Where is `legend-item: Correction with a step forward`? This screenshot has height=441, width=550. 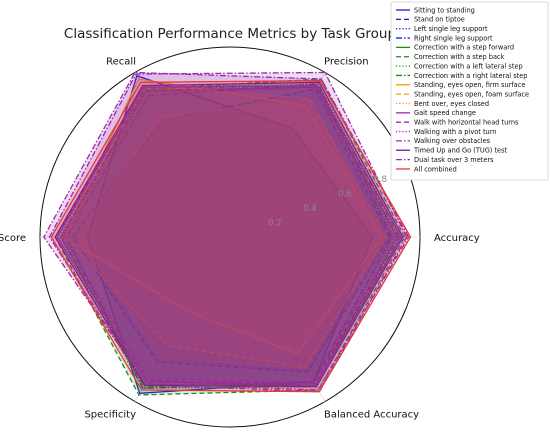
legend-item: Correction with a step forward is located at coordinates (455, 48).